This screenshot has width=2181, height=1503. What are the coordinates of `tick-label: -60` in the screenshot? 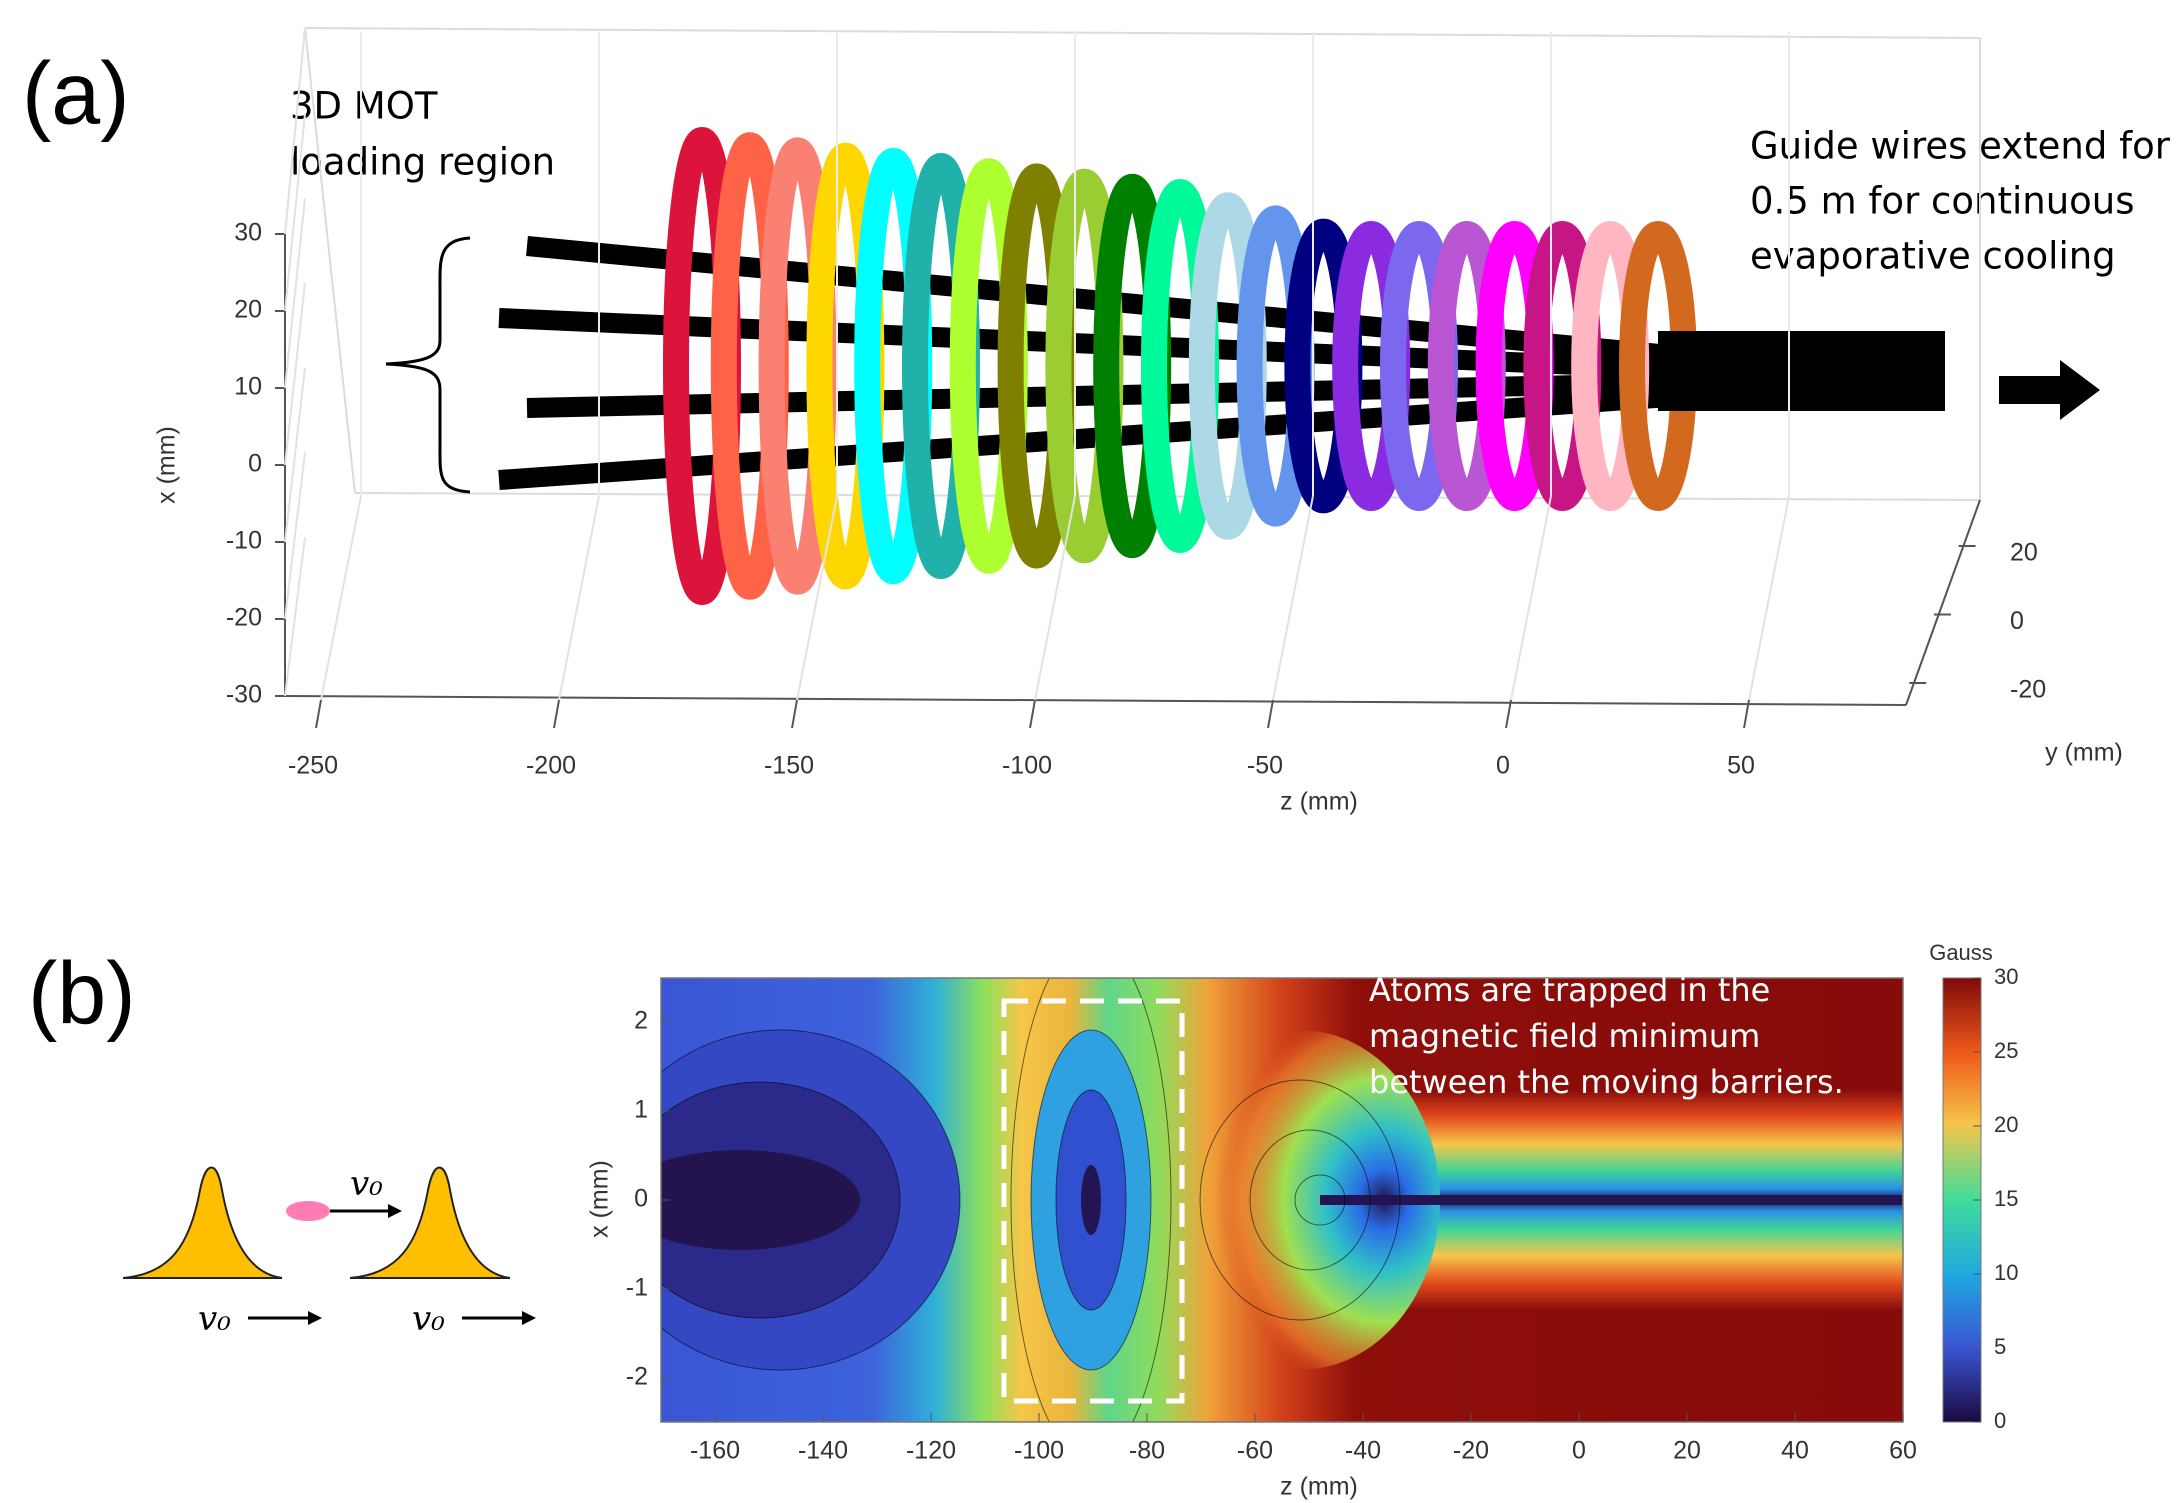 It's located at (1255, 1451).